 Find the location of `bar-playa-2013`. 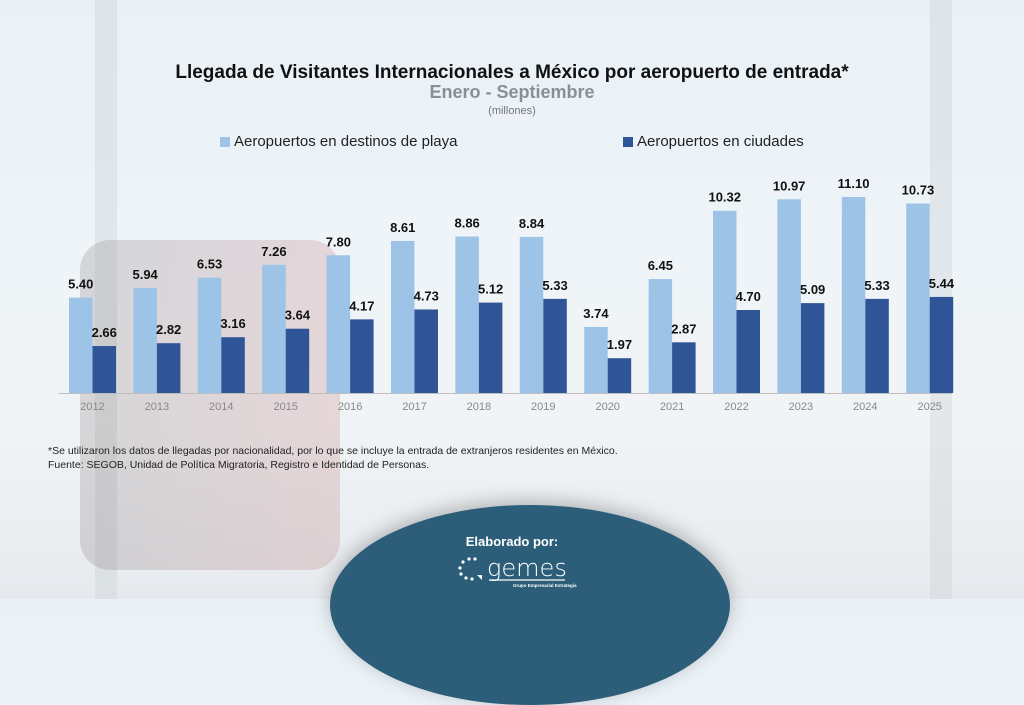

bar-playa-2013 is located at coordinates (145, 340).